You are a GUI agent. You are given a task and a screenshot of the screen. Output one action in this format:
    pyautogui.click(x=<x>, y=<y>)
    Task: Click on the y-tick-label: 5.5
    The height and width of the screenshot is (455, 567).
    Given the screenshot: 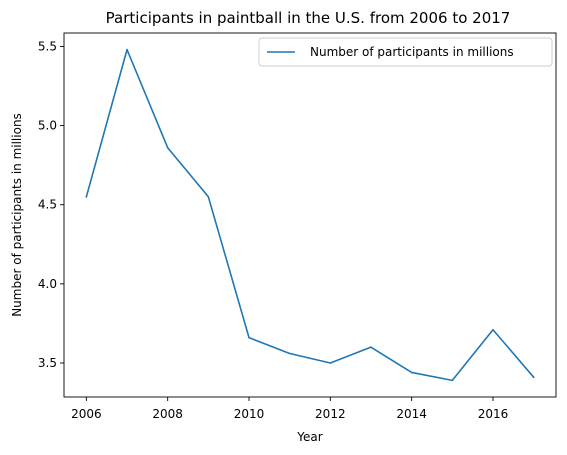 What is the action you would take?
    pyautogui.click(x=47, y=46)
    